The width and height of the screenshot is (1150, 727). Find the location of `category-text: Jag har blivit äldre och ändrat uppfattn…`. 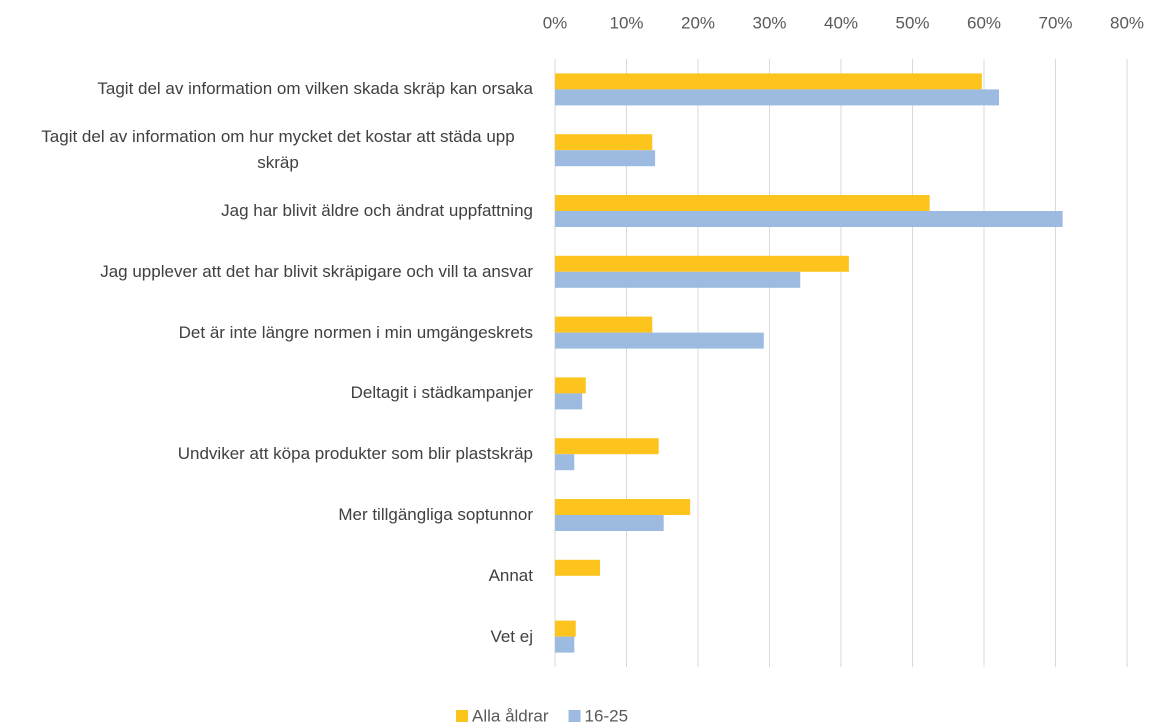

category-text: Jag har blivit äldre och ändrat uppfattn… is located at coordinates (377, 210).